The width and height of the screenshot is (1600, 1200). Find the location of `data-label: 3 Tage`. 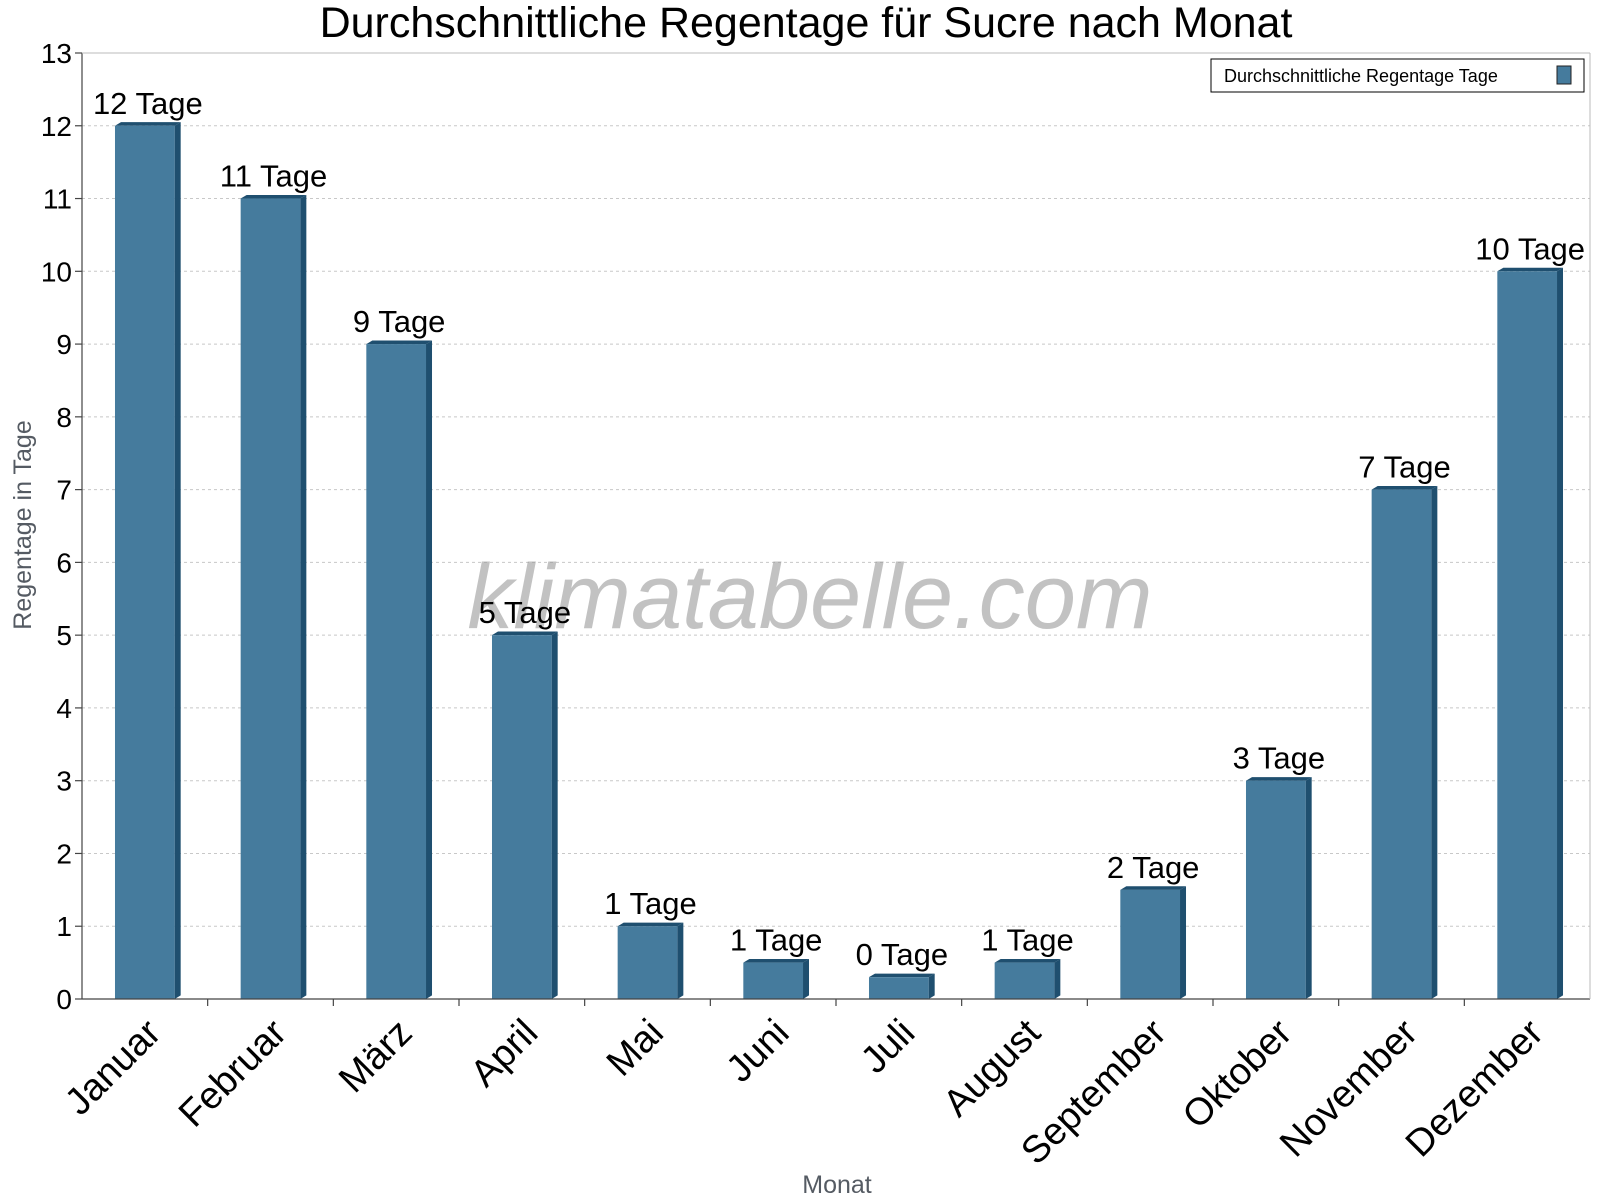

data-label: 3 Tage is located at coordinates (1279, 758).